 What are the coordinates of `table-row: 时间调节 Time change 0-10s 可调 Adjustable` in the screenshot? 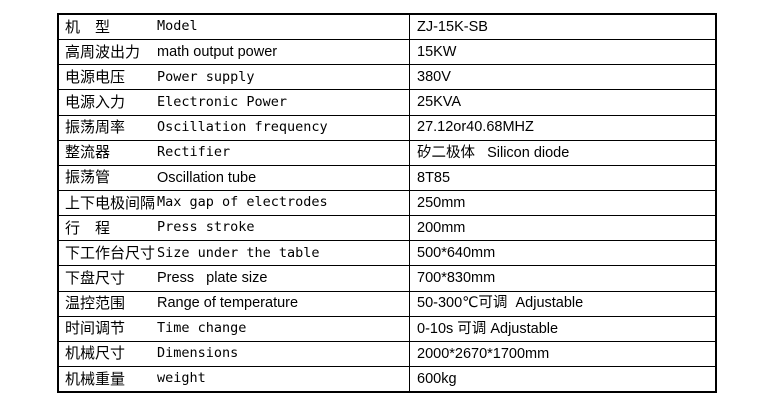 It's located at (387, 328).